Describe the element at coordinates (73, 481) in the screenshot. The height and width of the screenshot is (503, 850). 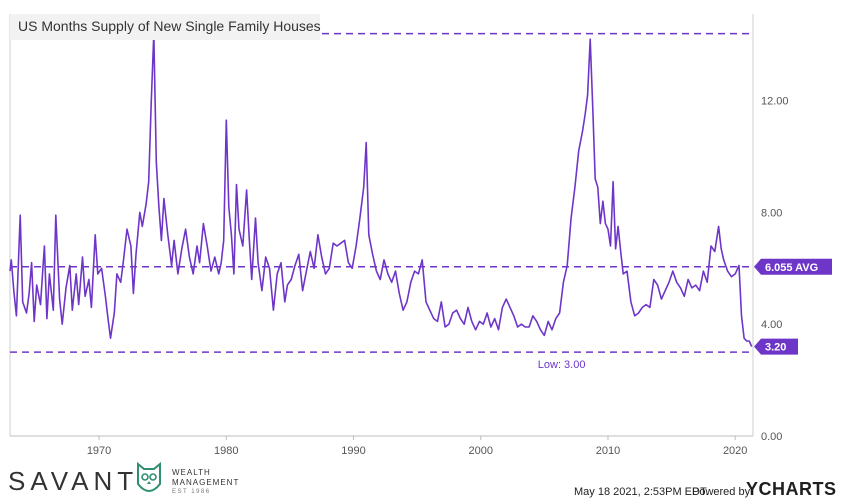
I see `brand-name: SAVANT` at that location.